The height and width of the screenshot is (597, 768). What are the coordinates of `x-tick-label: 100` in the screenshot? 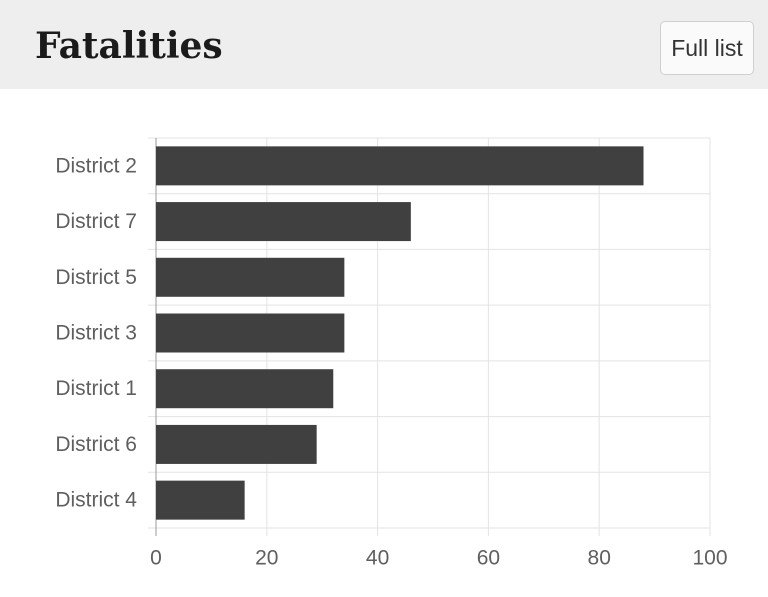 It's located at (709, 558).